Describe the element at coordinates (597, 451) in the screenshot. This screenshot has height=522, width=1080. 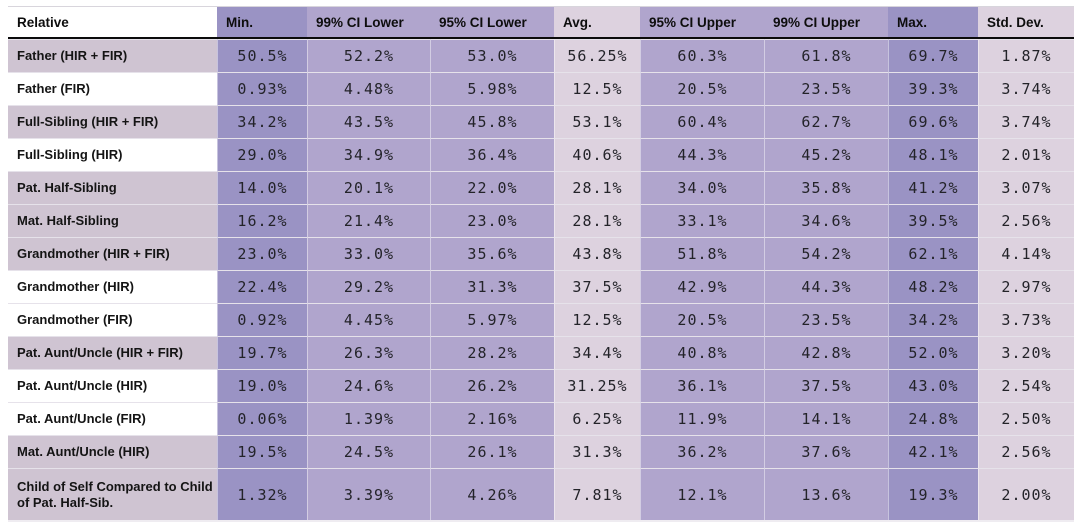
I see `cell-avg: 31.3%` at that location.